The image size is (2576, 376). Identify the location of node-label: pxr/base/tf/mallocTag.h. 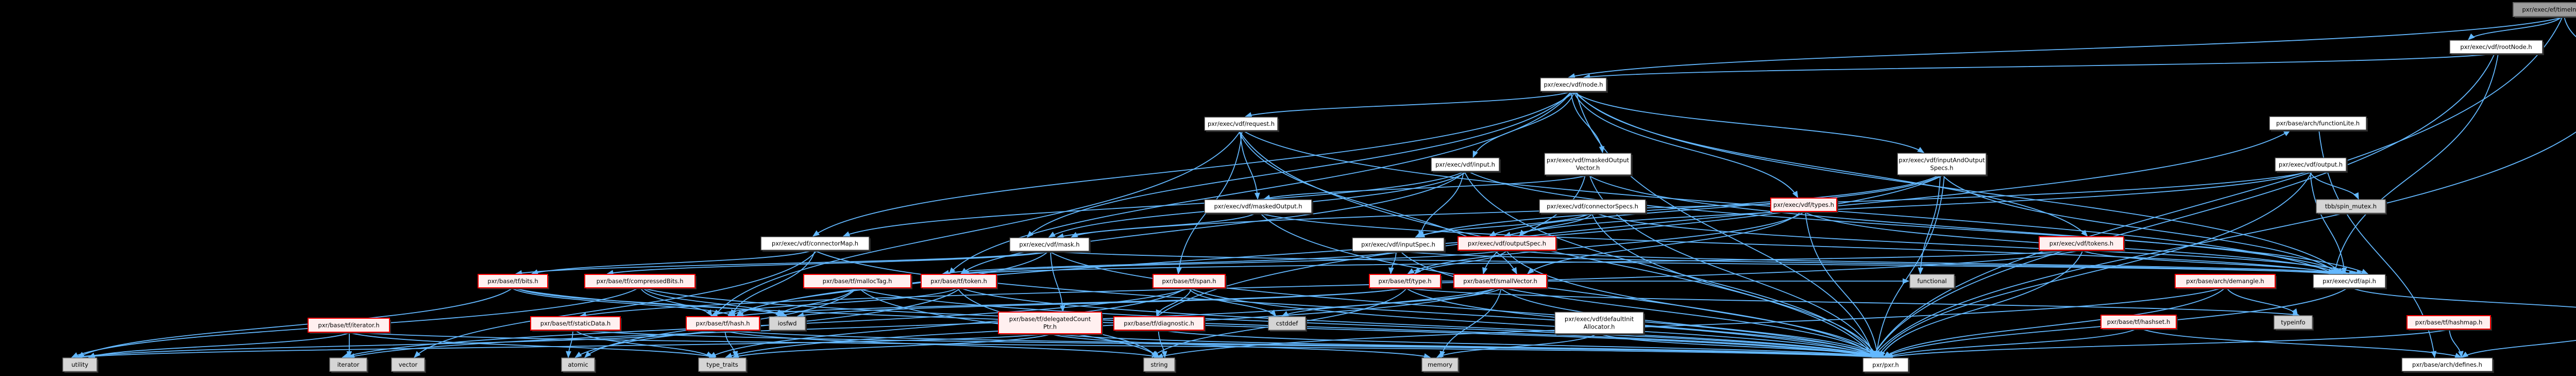
(857, 281).